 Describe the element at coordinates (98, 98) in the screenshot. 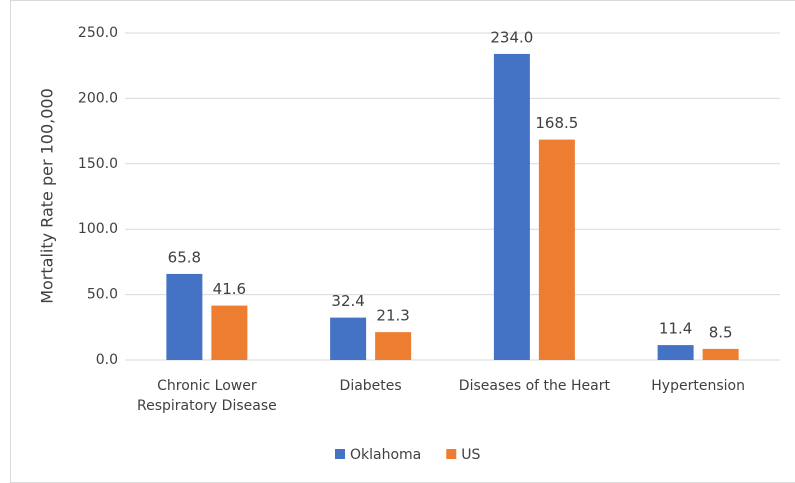

I see `y-tick-label: 200.0` at that location.